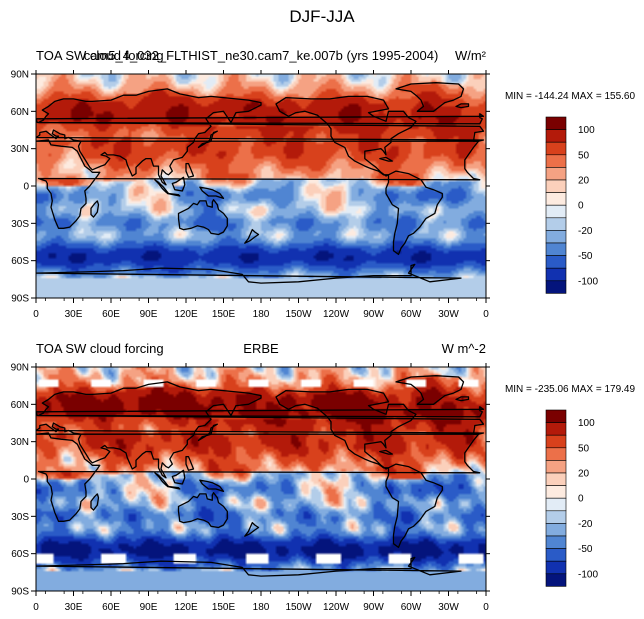 This screenshot has width=644, height=619. What do you see at coordinates (471, 55) in the screenshot?
I see `panel-units: W/m²` at bounding box center [471, 55].